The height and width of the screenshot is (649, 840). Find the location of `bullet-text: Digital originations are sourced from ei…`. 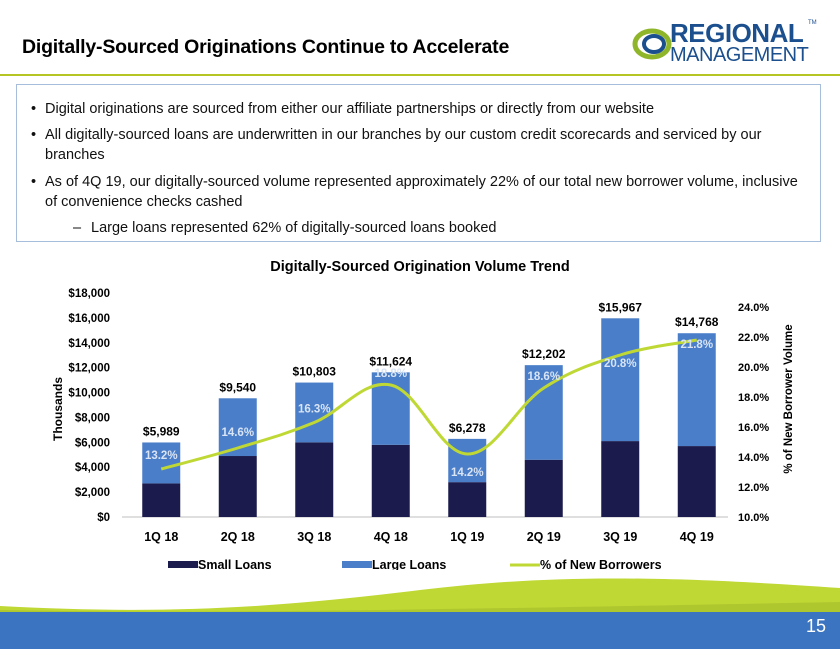

bullet-text: Digital originations are sourced from ei… is located at coordinates (350, 109).